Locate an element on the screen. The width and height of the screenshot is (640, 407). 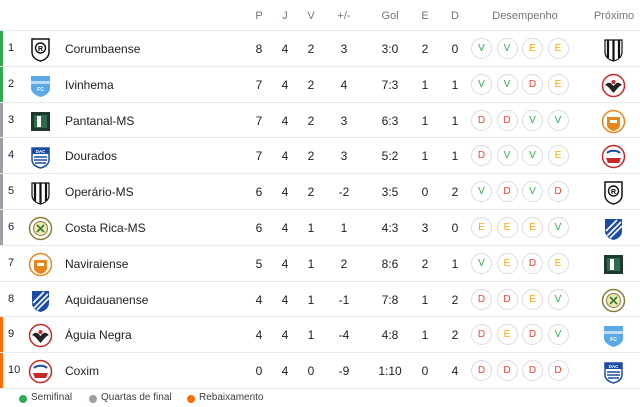
table-row: 8 Aquidauanense 4 4 1 -1 7:8 1 2 D D E V is located at coordinates (320, 298).